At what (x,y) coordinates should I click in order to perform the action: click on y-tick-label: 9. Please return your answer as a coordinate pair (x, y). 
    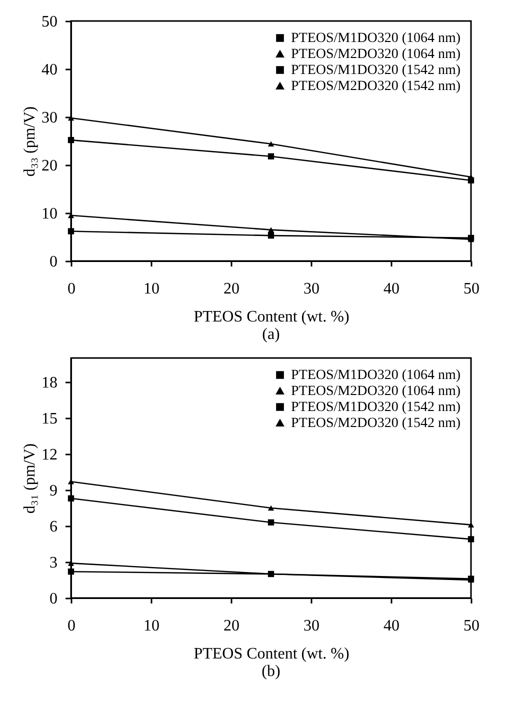
    Looking at the image, I should click on (54, 491).